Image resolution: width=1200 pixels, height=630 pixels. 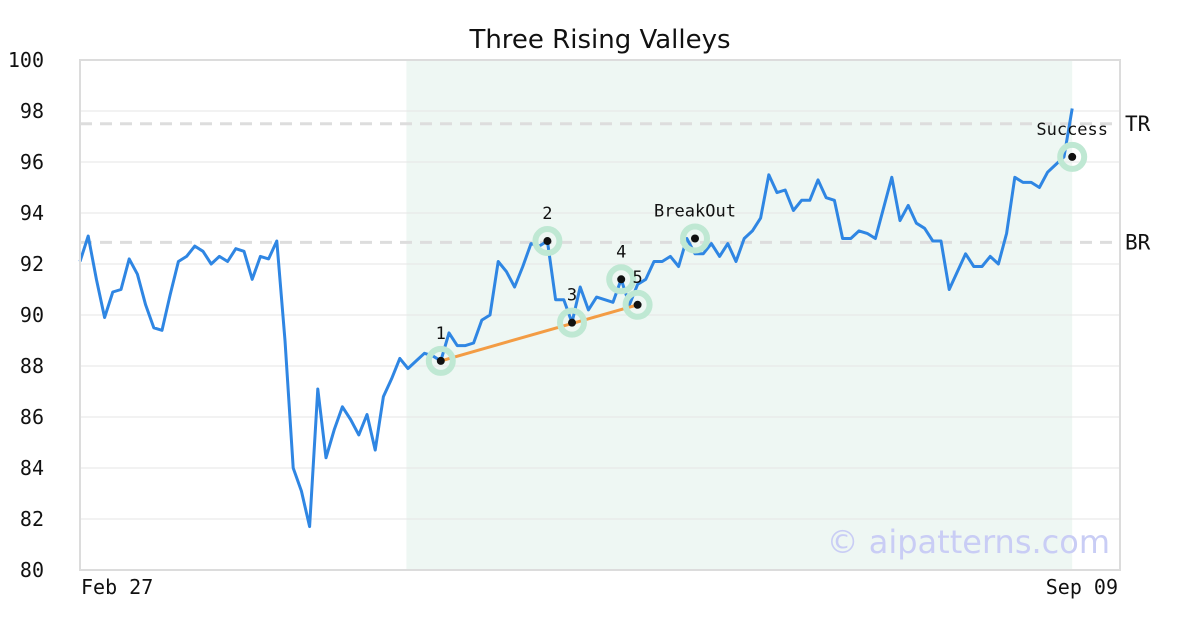 What do you see at coordinates (26, 60) in the screenshot?
I see `y-tick-label: 100` at bounding box center [26, 60].